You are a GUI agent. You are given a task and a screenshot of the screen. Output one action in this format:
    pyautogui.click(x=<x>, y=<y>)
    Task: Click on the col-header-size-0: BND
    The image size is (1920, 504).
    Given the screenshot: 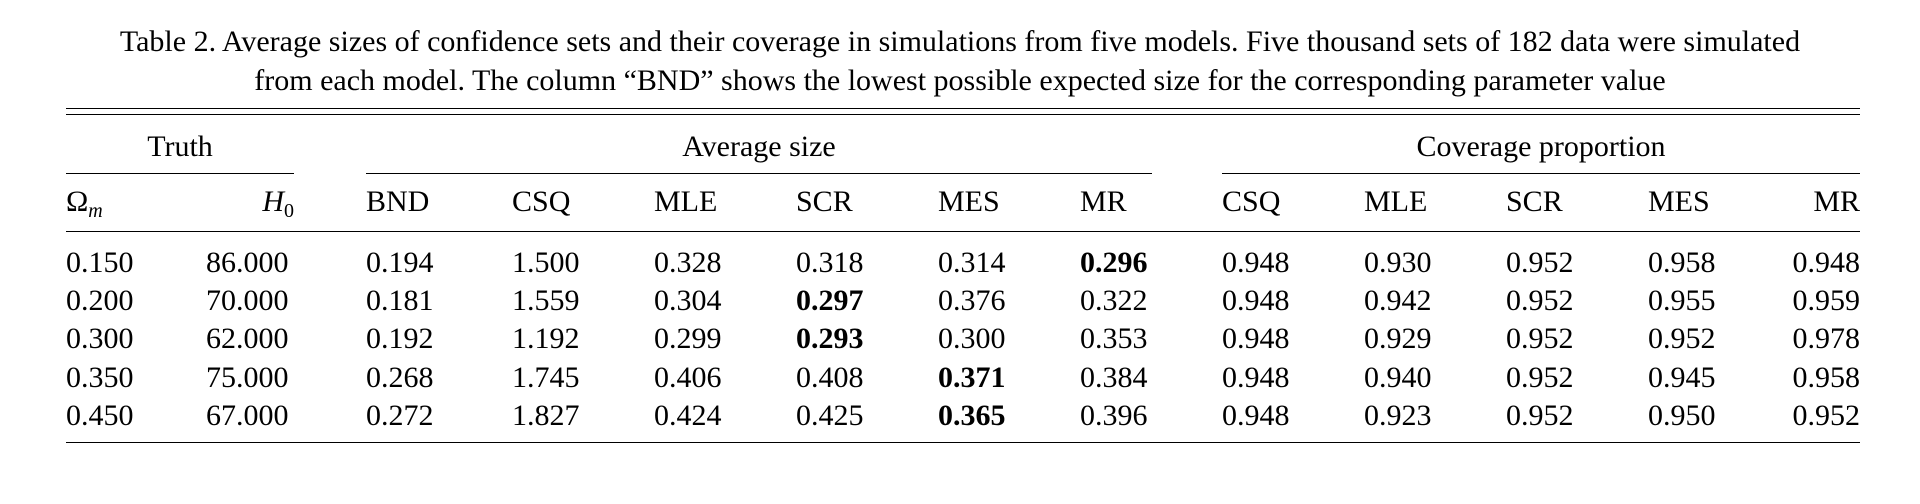 What is the action you would take?
    pyautogui.click(x=398, y=201)
    